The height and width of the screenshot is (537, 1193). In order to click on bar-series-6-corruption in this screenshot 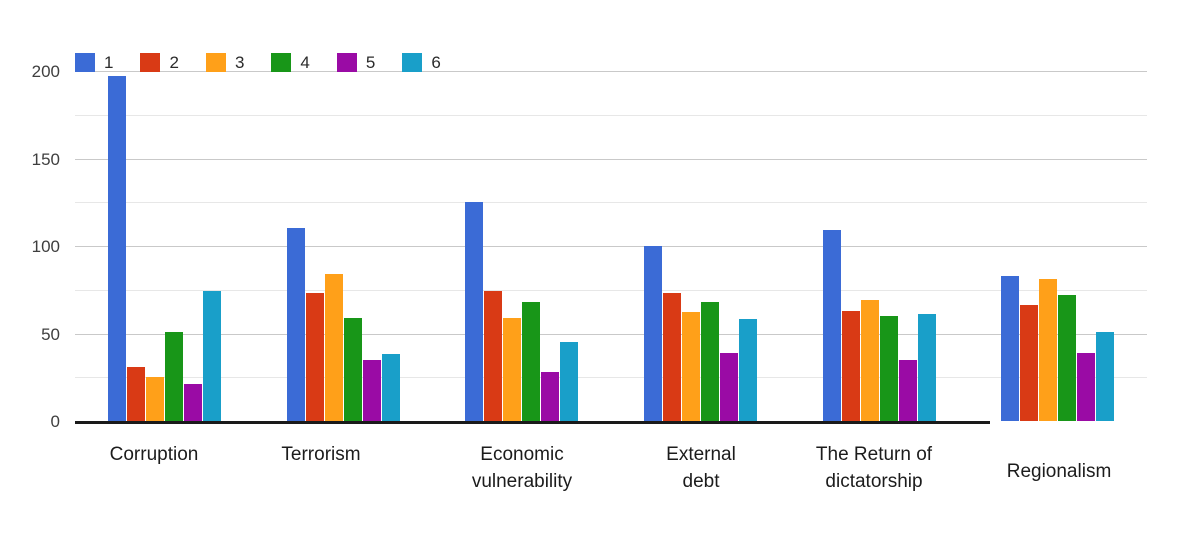, I will do `click(212, 356)`.